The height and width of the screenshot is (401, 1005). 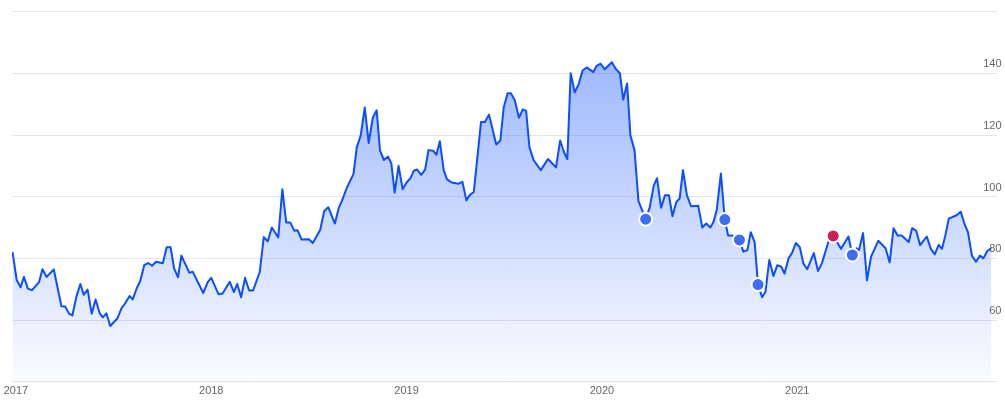 I want to click on x-tick-label: 2020, so click(x=602, y=390).